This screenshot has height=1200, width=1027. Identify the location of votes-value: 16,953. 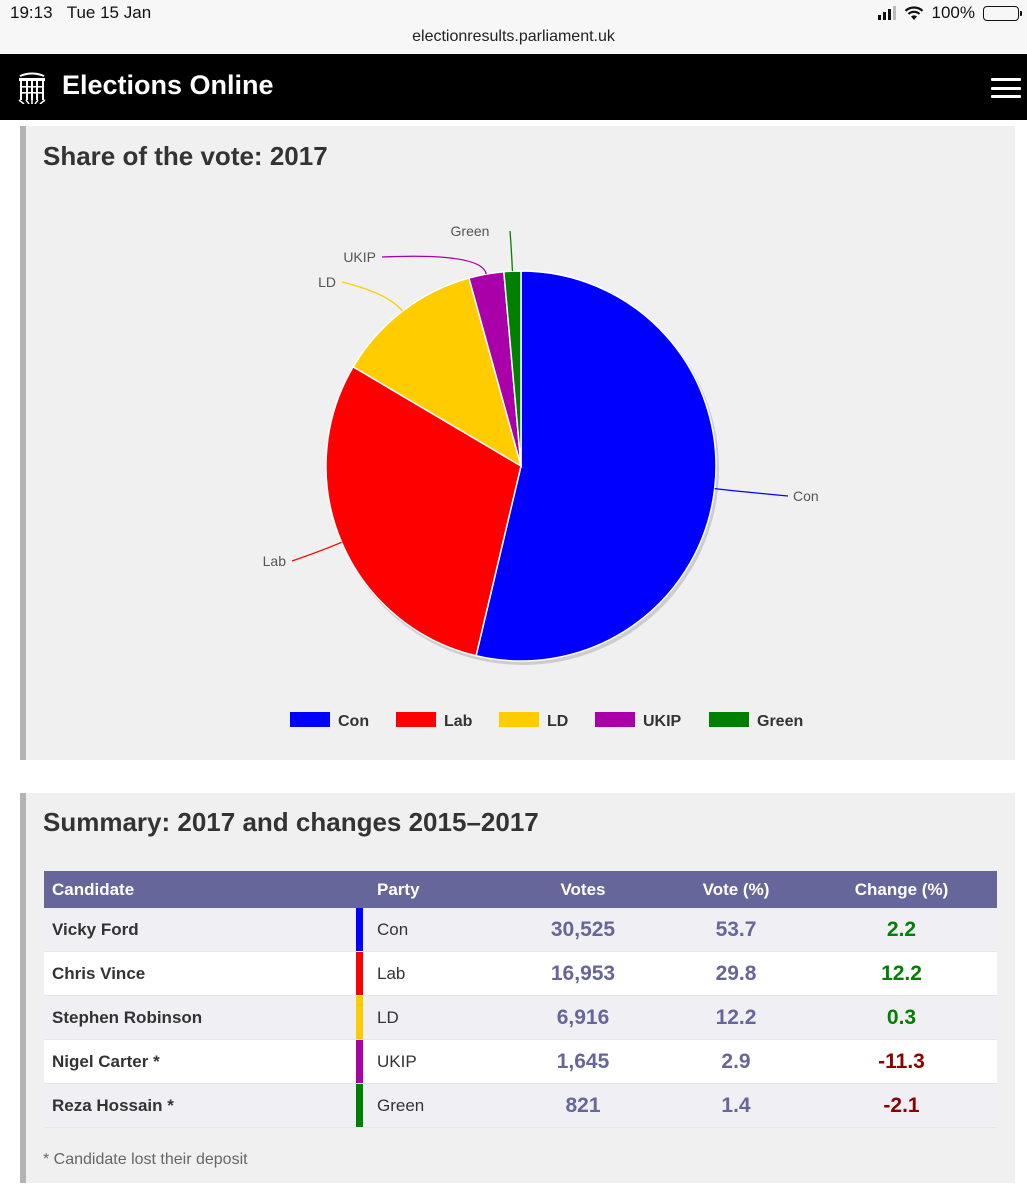
(583, 973).